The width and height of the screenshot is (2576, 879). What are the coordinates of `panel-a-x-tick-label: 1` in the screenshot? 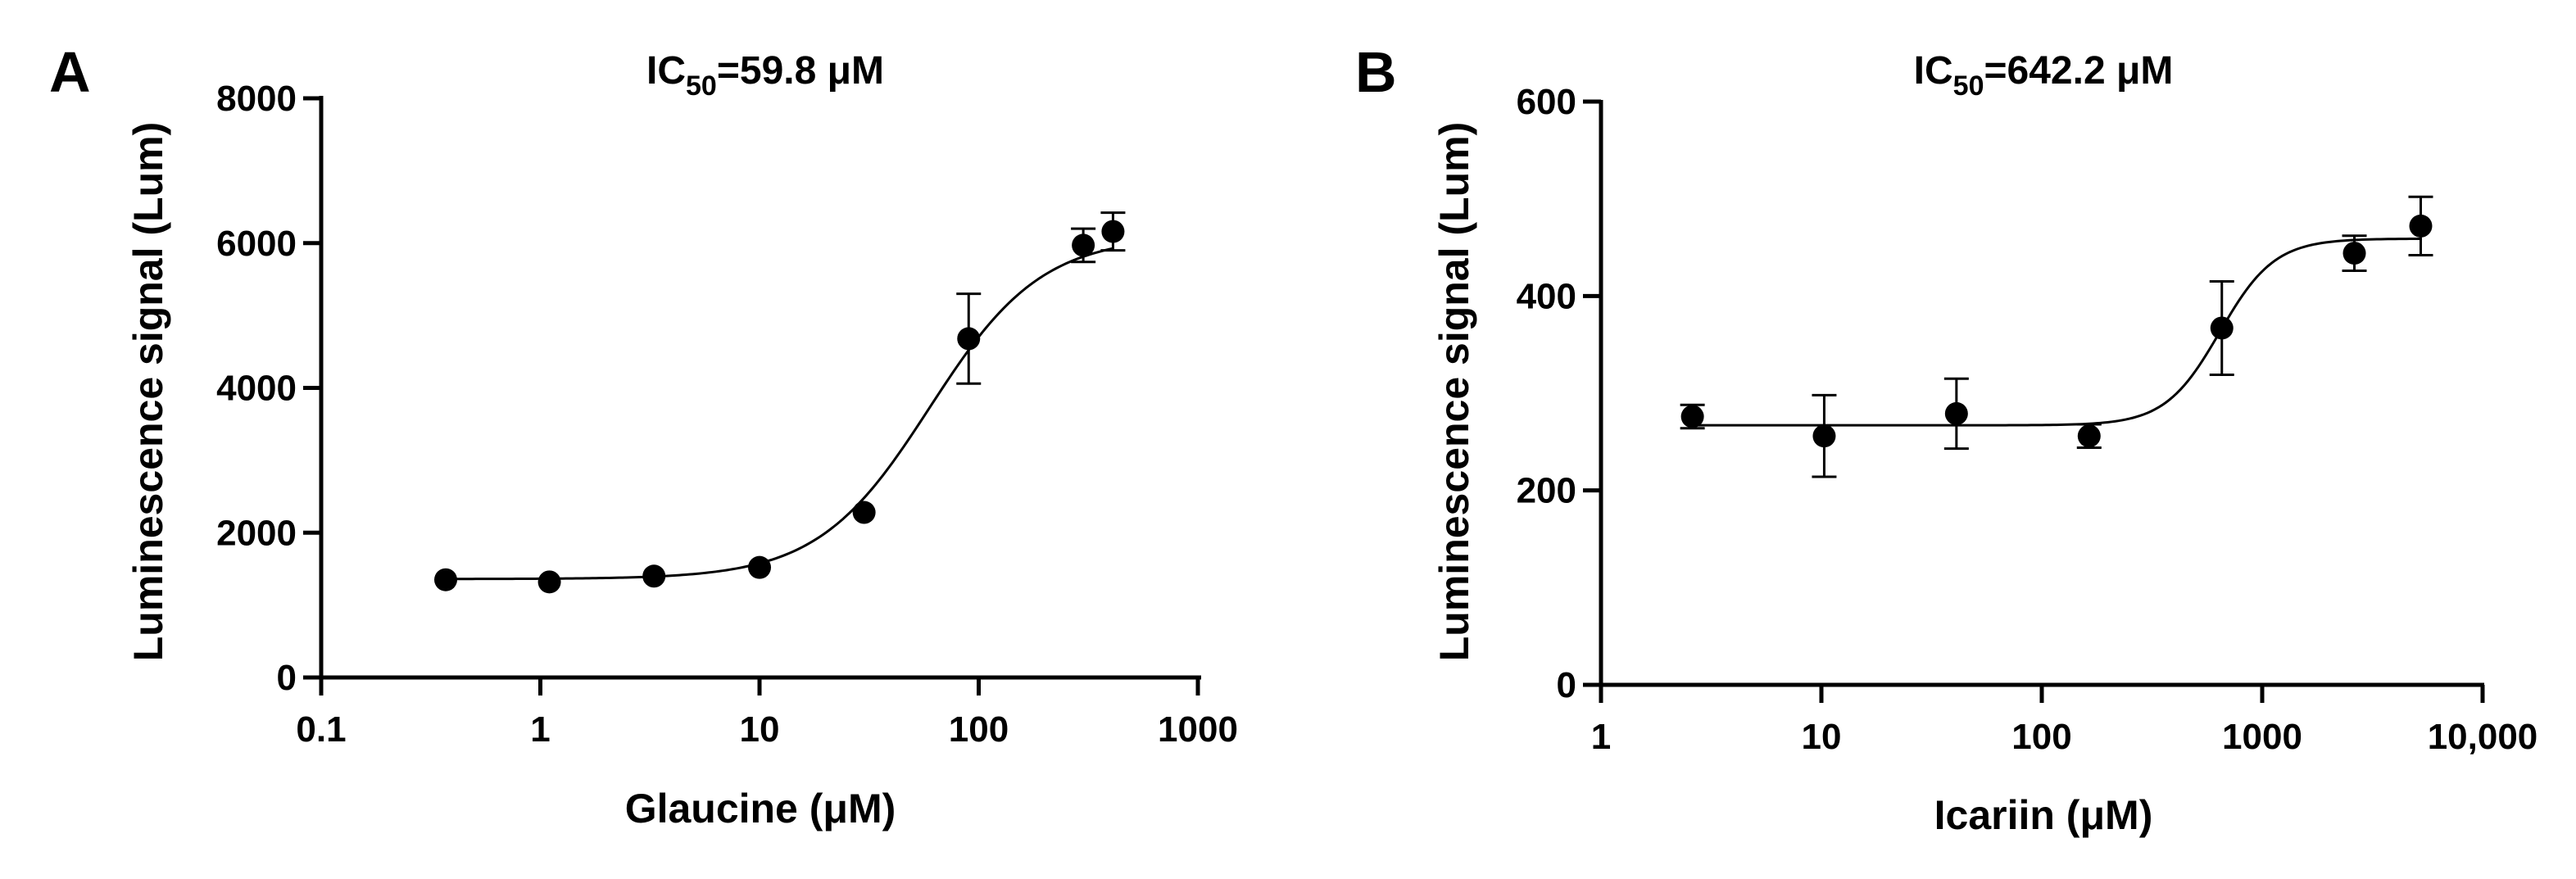 It's located at (540, 730).